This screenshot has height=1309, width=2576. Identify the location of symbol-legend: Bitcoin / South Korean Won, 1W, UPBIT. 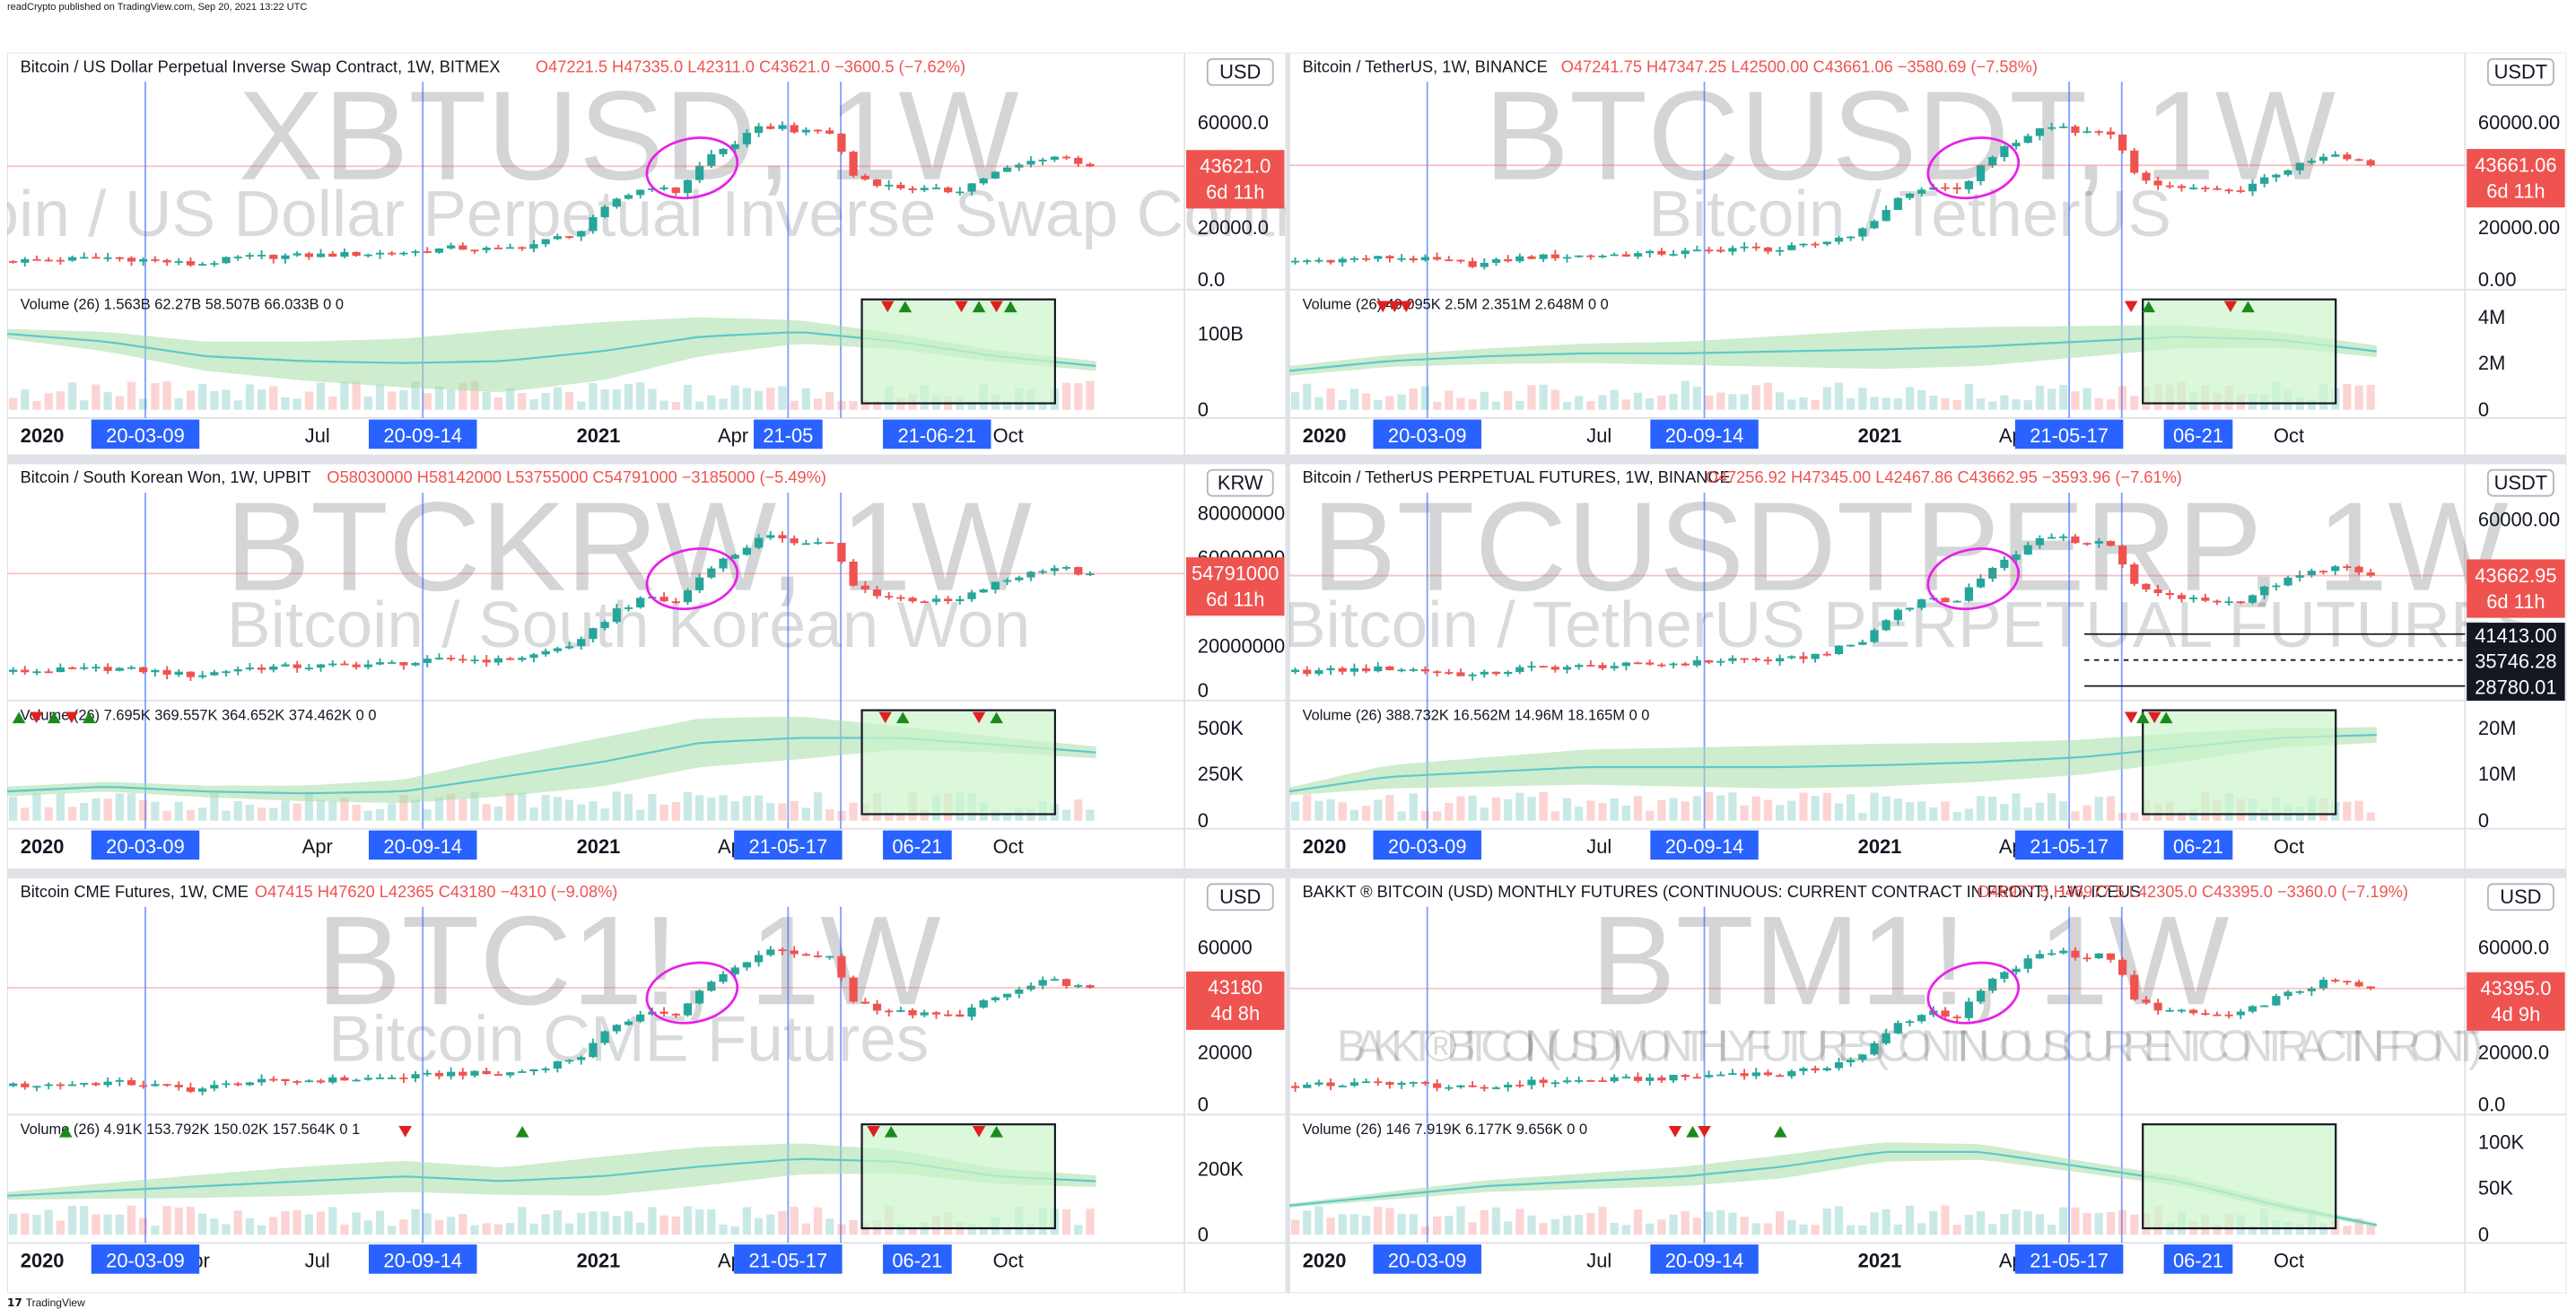
(166, 477).